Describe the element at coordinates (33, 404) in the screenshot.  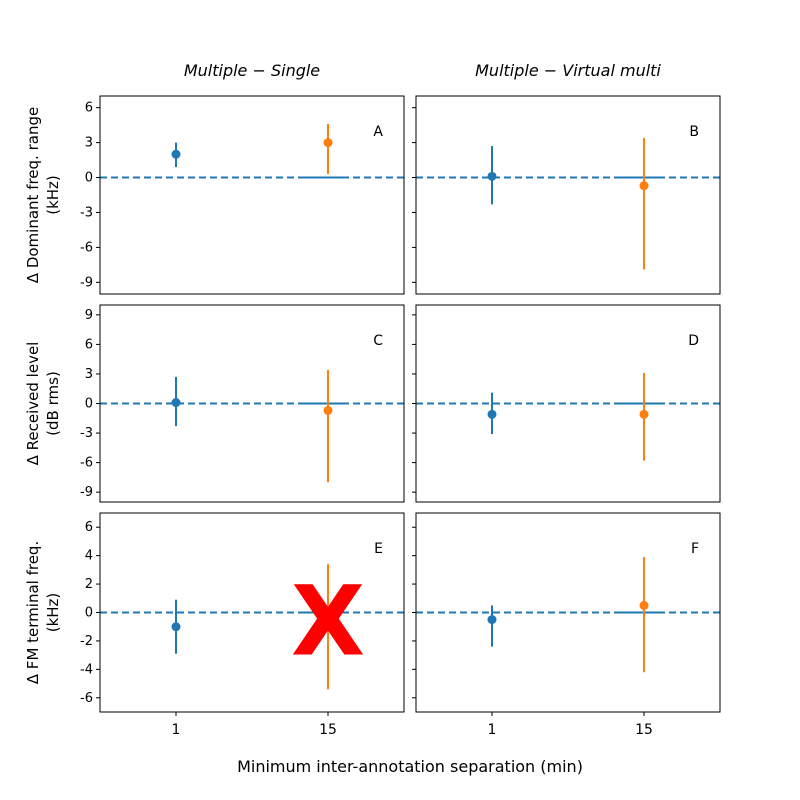
I see `y-axis-label-line: Δ Received level` at that location.